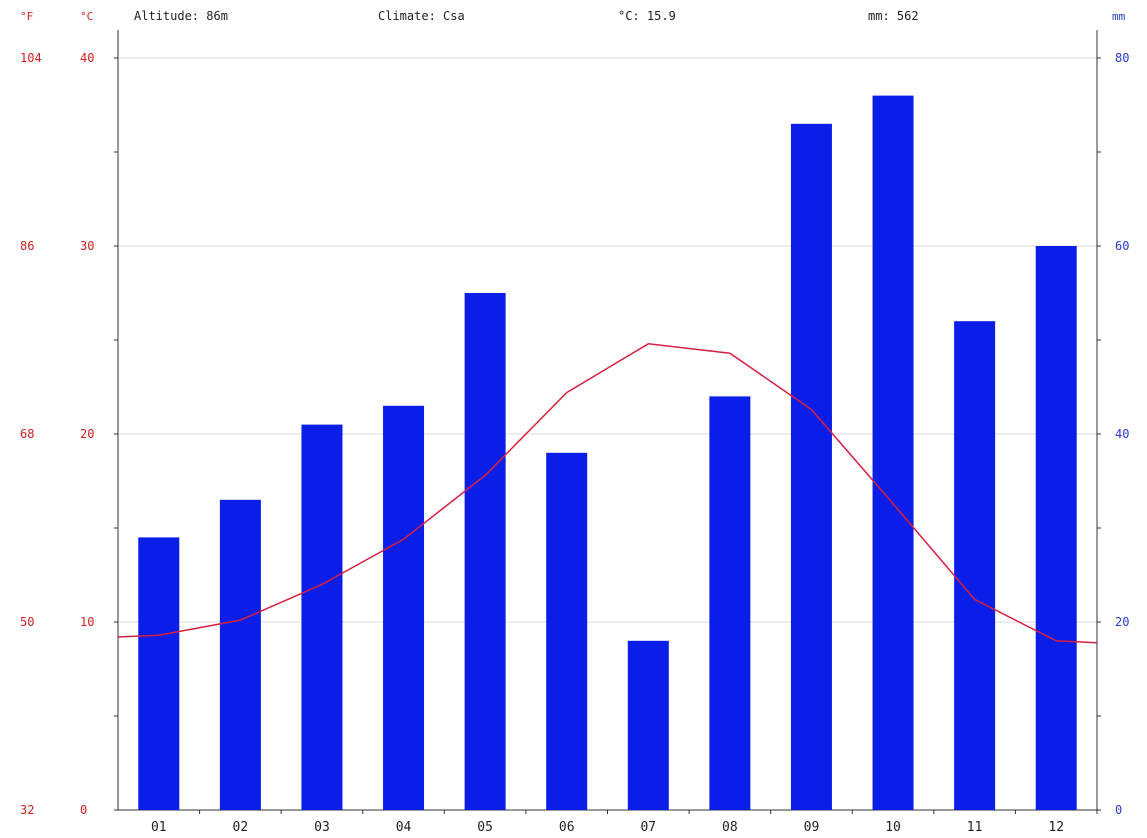  What do you see at coordinates (1122, 246) in the screenshot?
I see `precipitation-tick-label: 60` at bounding box center [1122, 246].